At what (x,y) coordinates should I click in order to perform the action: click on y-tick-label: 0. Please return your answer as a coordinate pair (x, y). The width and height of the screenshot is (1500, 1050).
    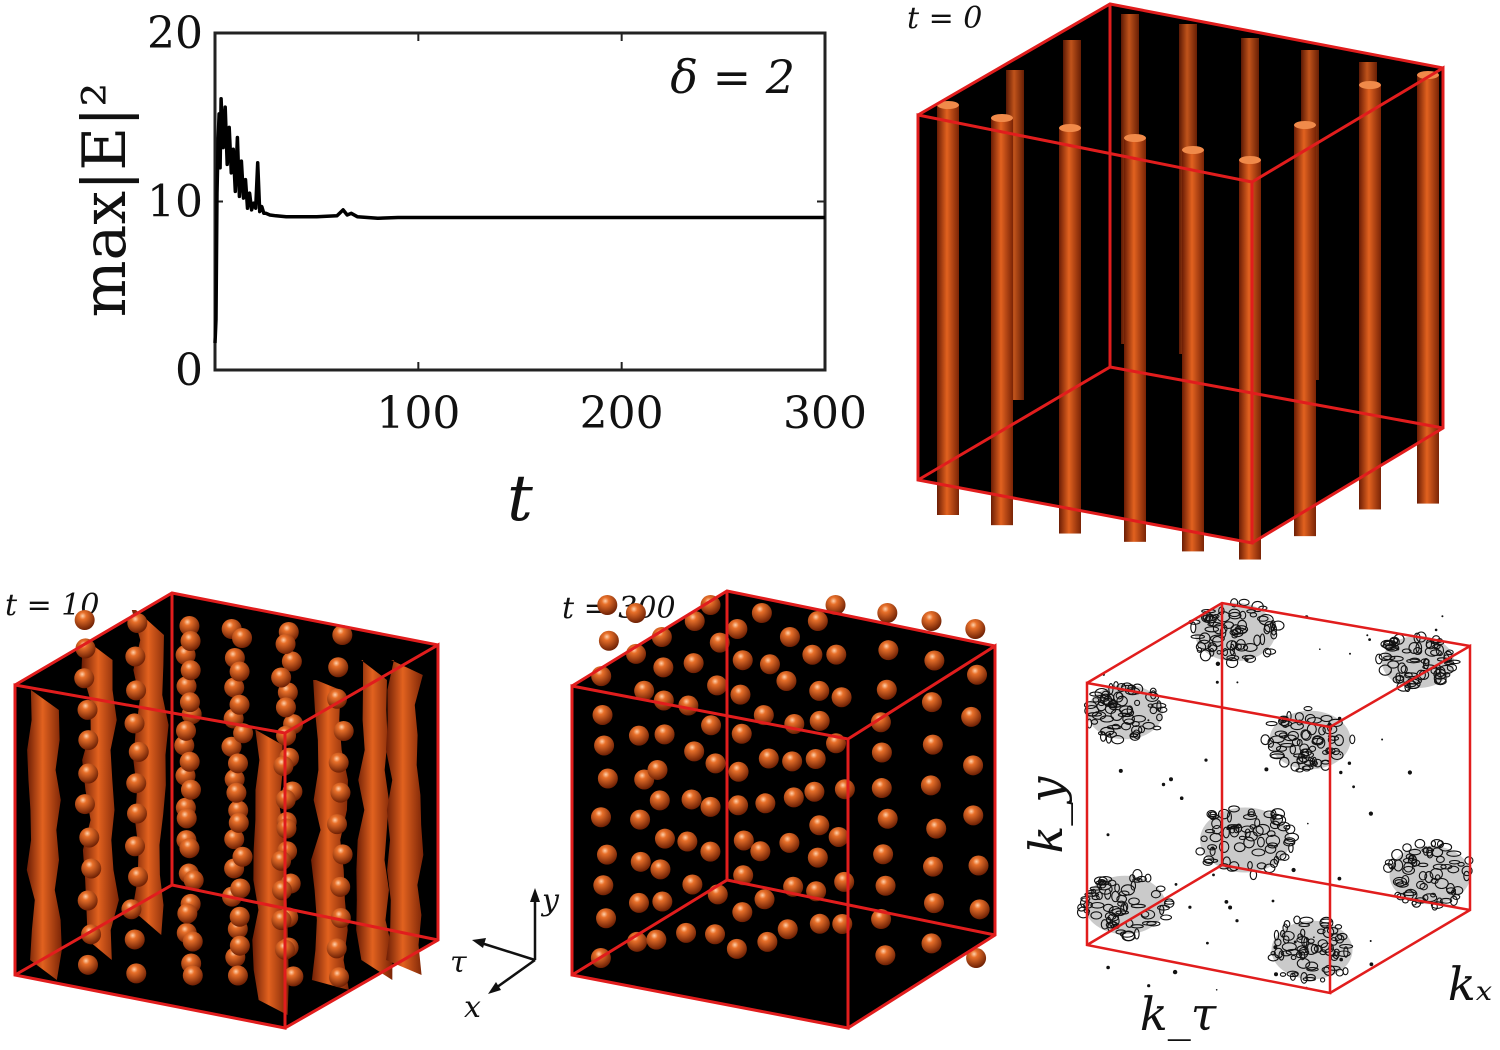
    Looking at the image, I should click on (189, 370).